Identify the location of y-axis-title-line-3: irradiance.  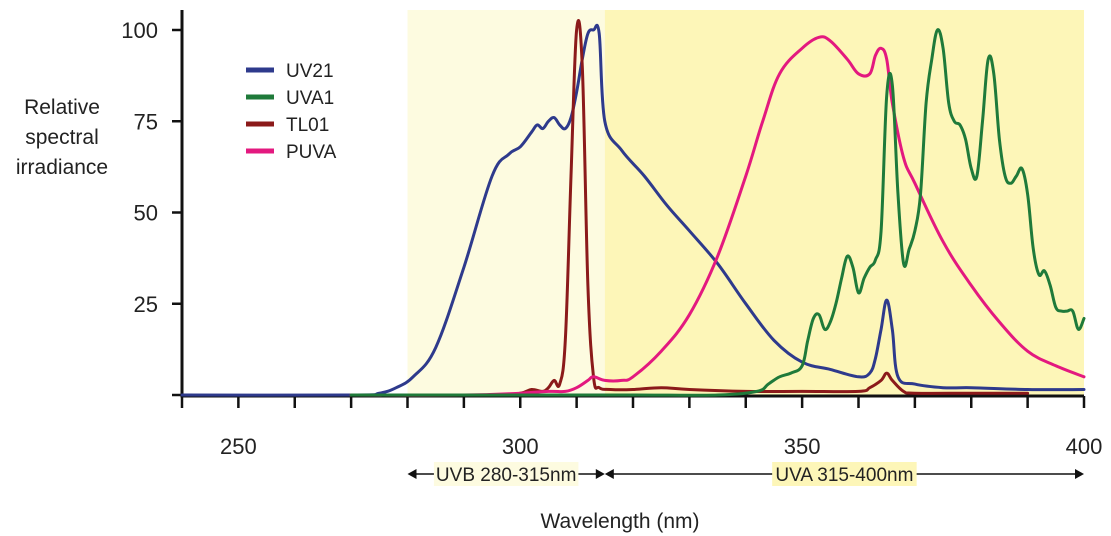
(62, 167).